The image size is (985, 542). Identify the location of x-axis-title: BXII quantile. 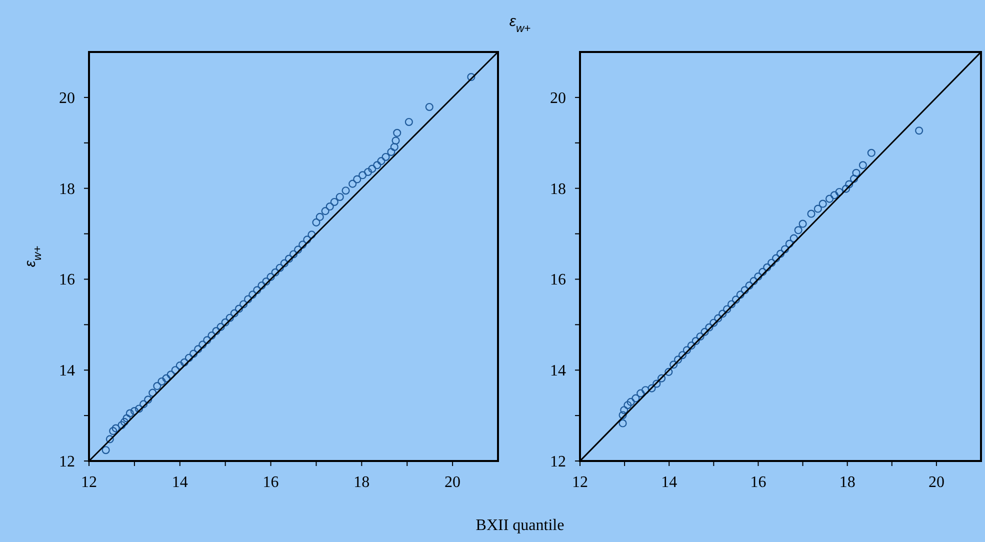
(520, 525).